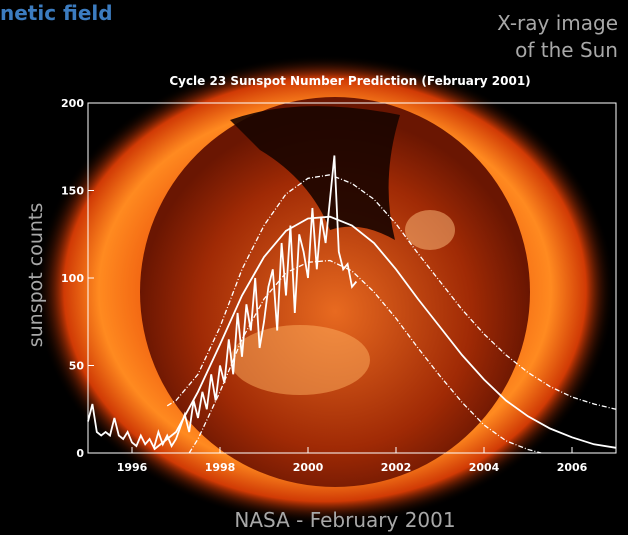 The width and height of the screenshot is (628, 535). I want to click on y-tick-label: 0, so click(80, 453).